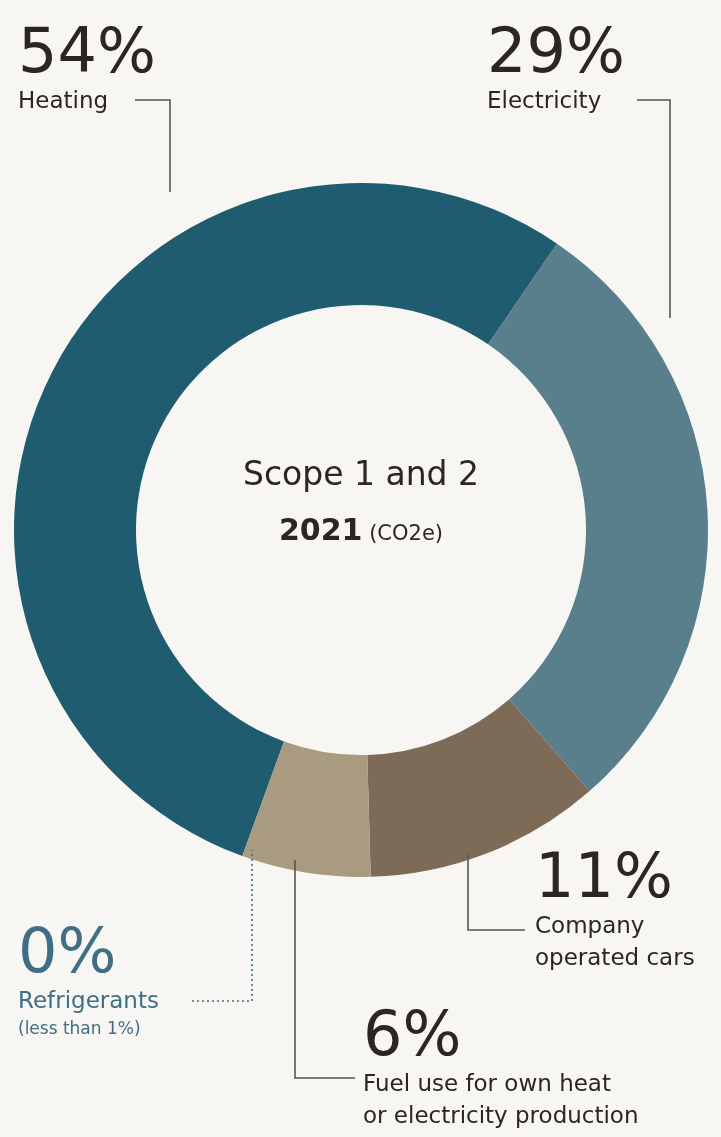  I want to click on data-label: 54%, so click(87, 50).